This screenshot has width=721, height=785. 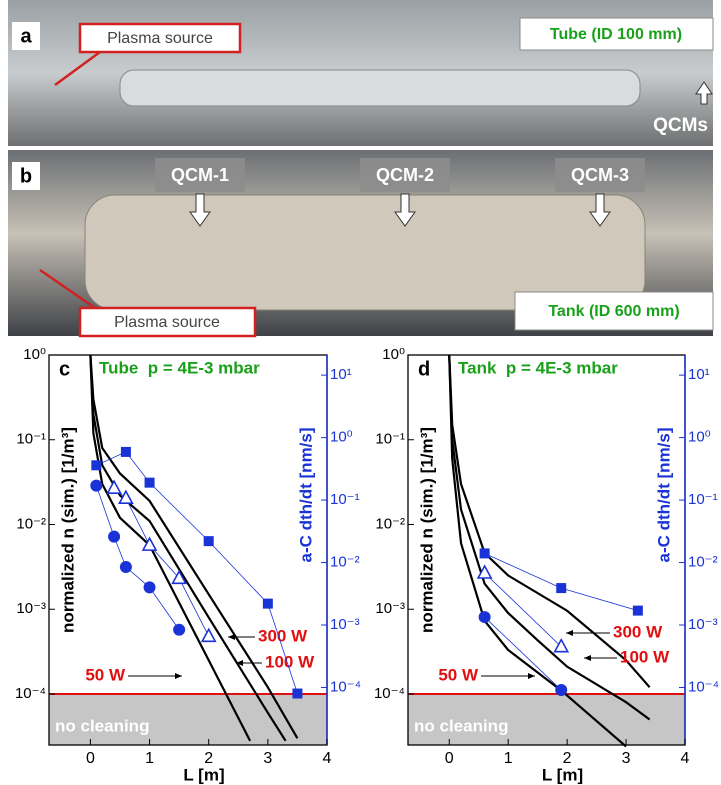 What do you see at coordinates (31, 439) in the screenshot?
I see `y-tick-label: 10⁻¹` at bounding box center [31, 439].